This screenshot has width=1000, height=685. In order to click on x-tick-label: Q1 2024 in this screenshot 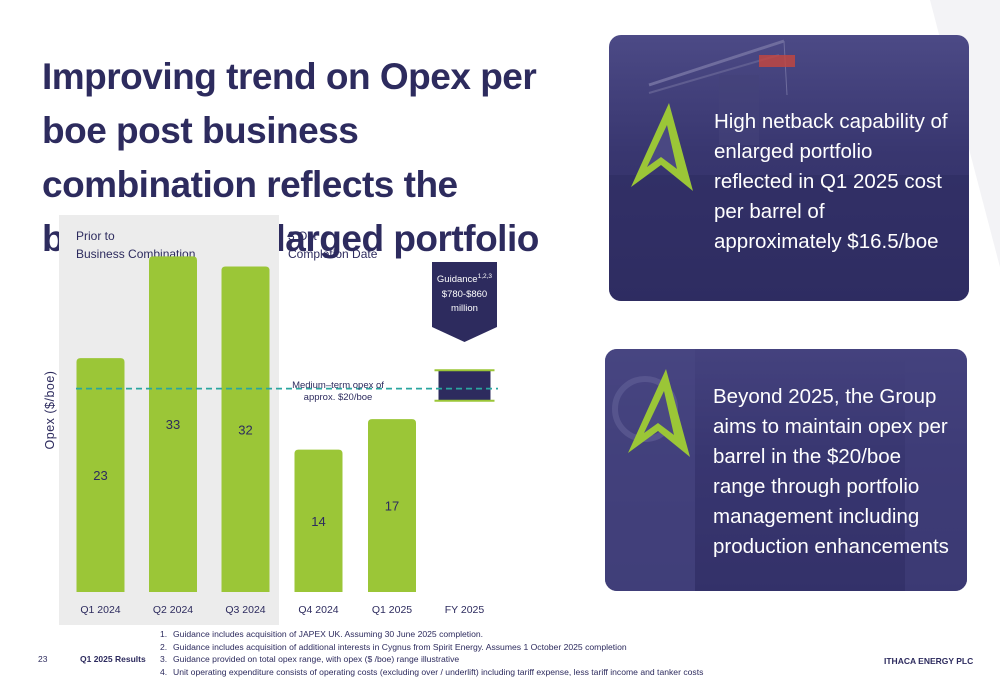, I will do `click(100, 610)`.